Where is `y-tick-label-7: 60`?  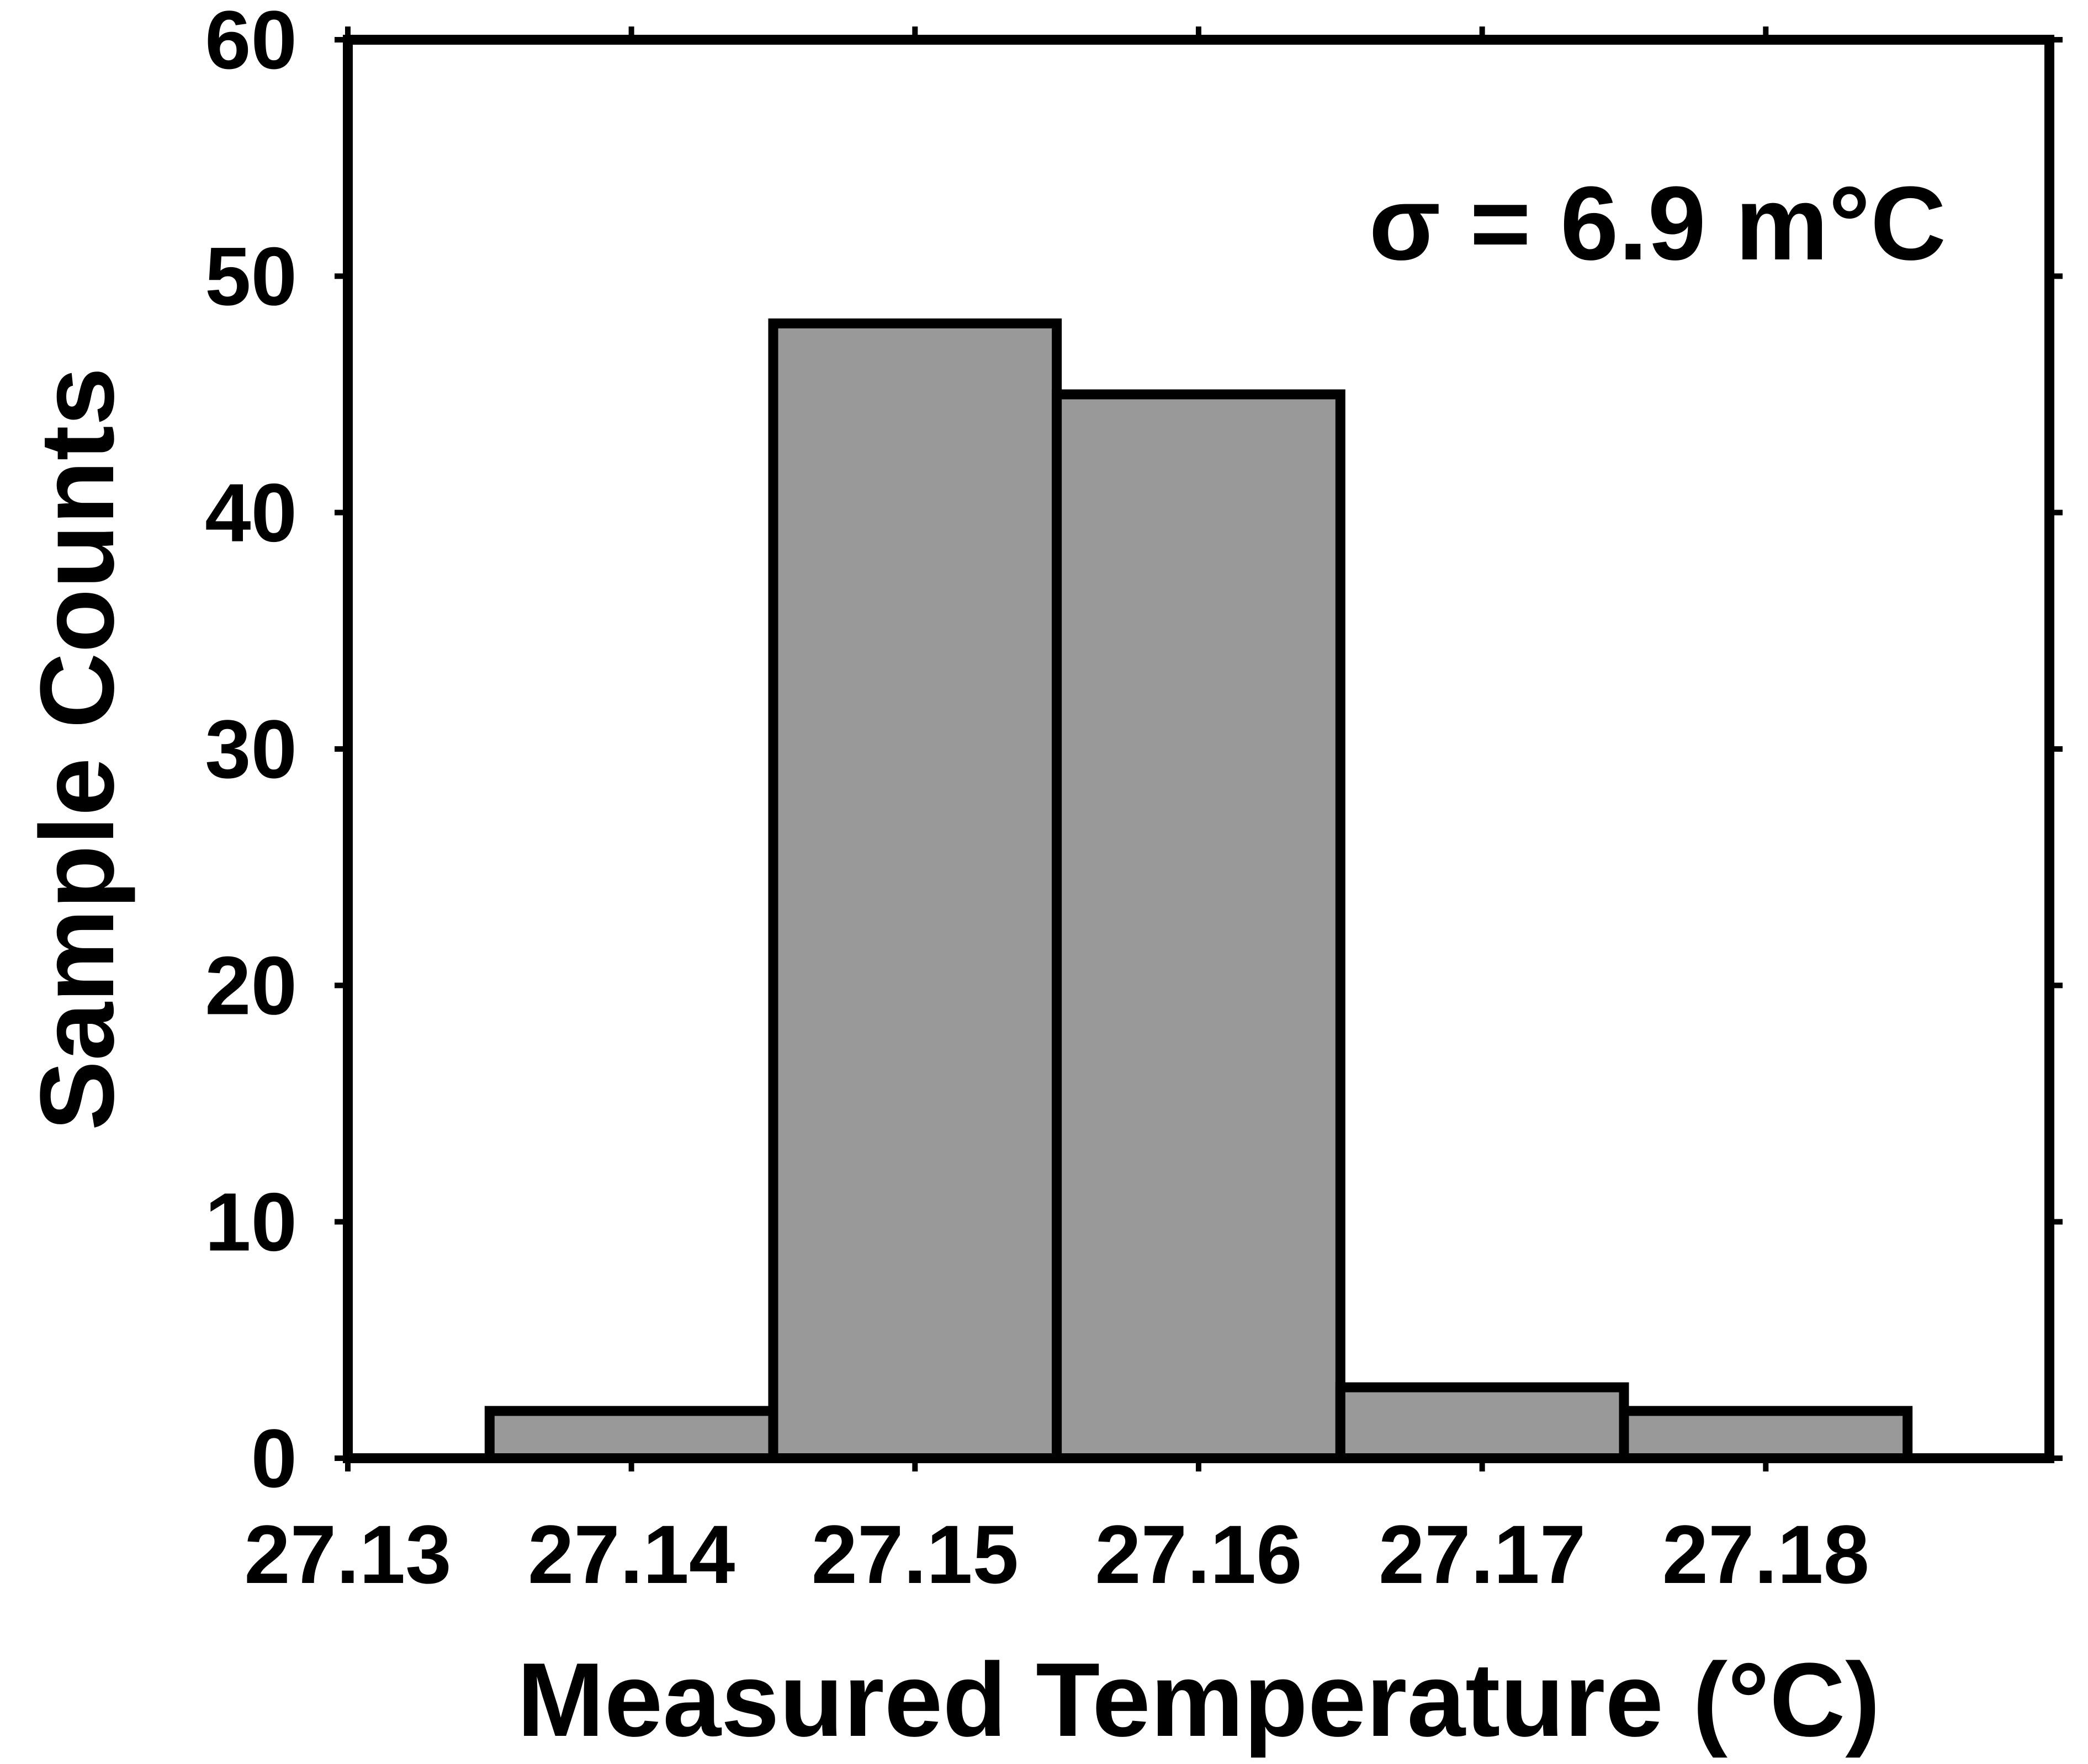 y-tick-label-7: 60 is located at coordinates (251, 43).